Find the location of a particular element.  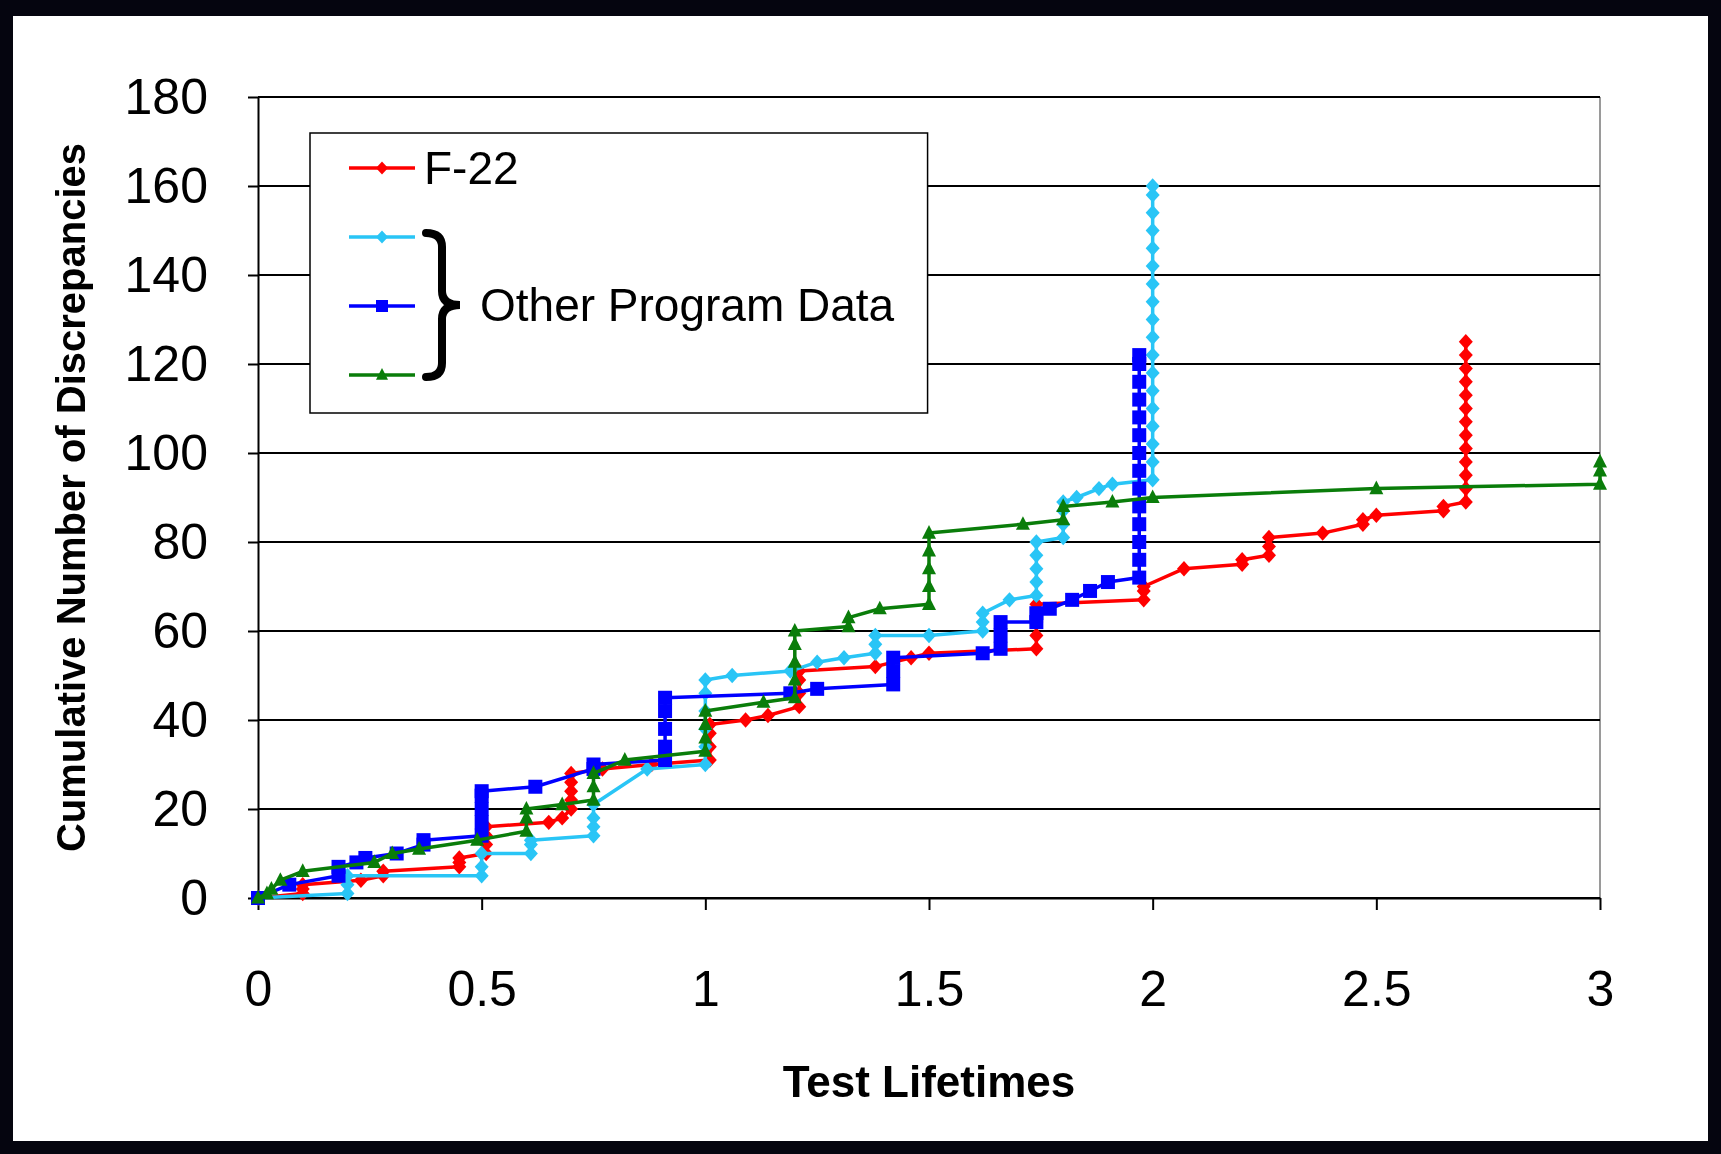

x-tick-label: 3 is located at coordinates (1600, 988).